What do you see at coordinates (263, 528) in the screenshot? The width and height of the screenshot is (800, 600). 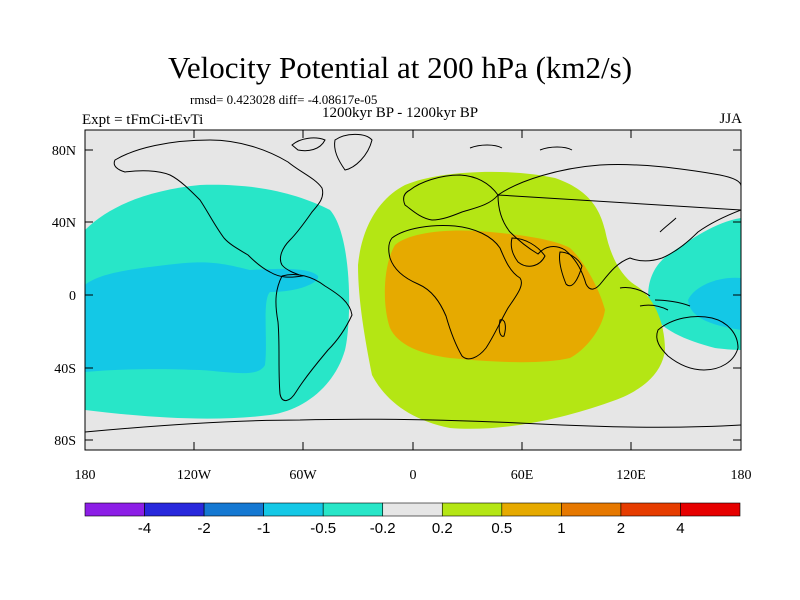 I see `colorbar-label: -1` at bounding box center [263, 528].